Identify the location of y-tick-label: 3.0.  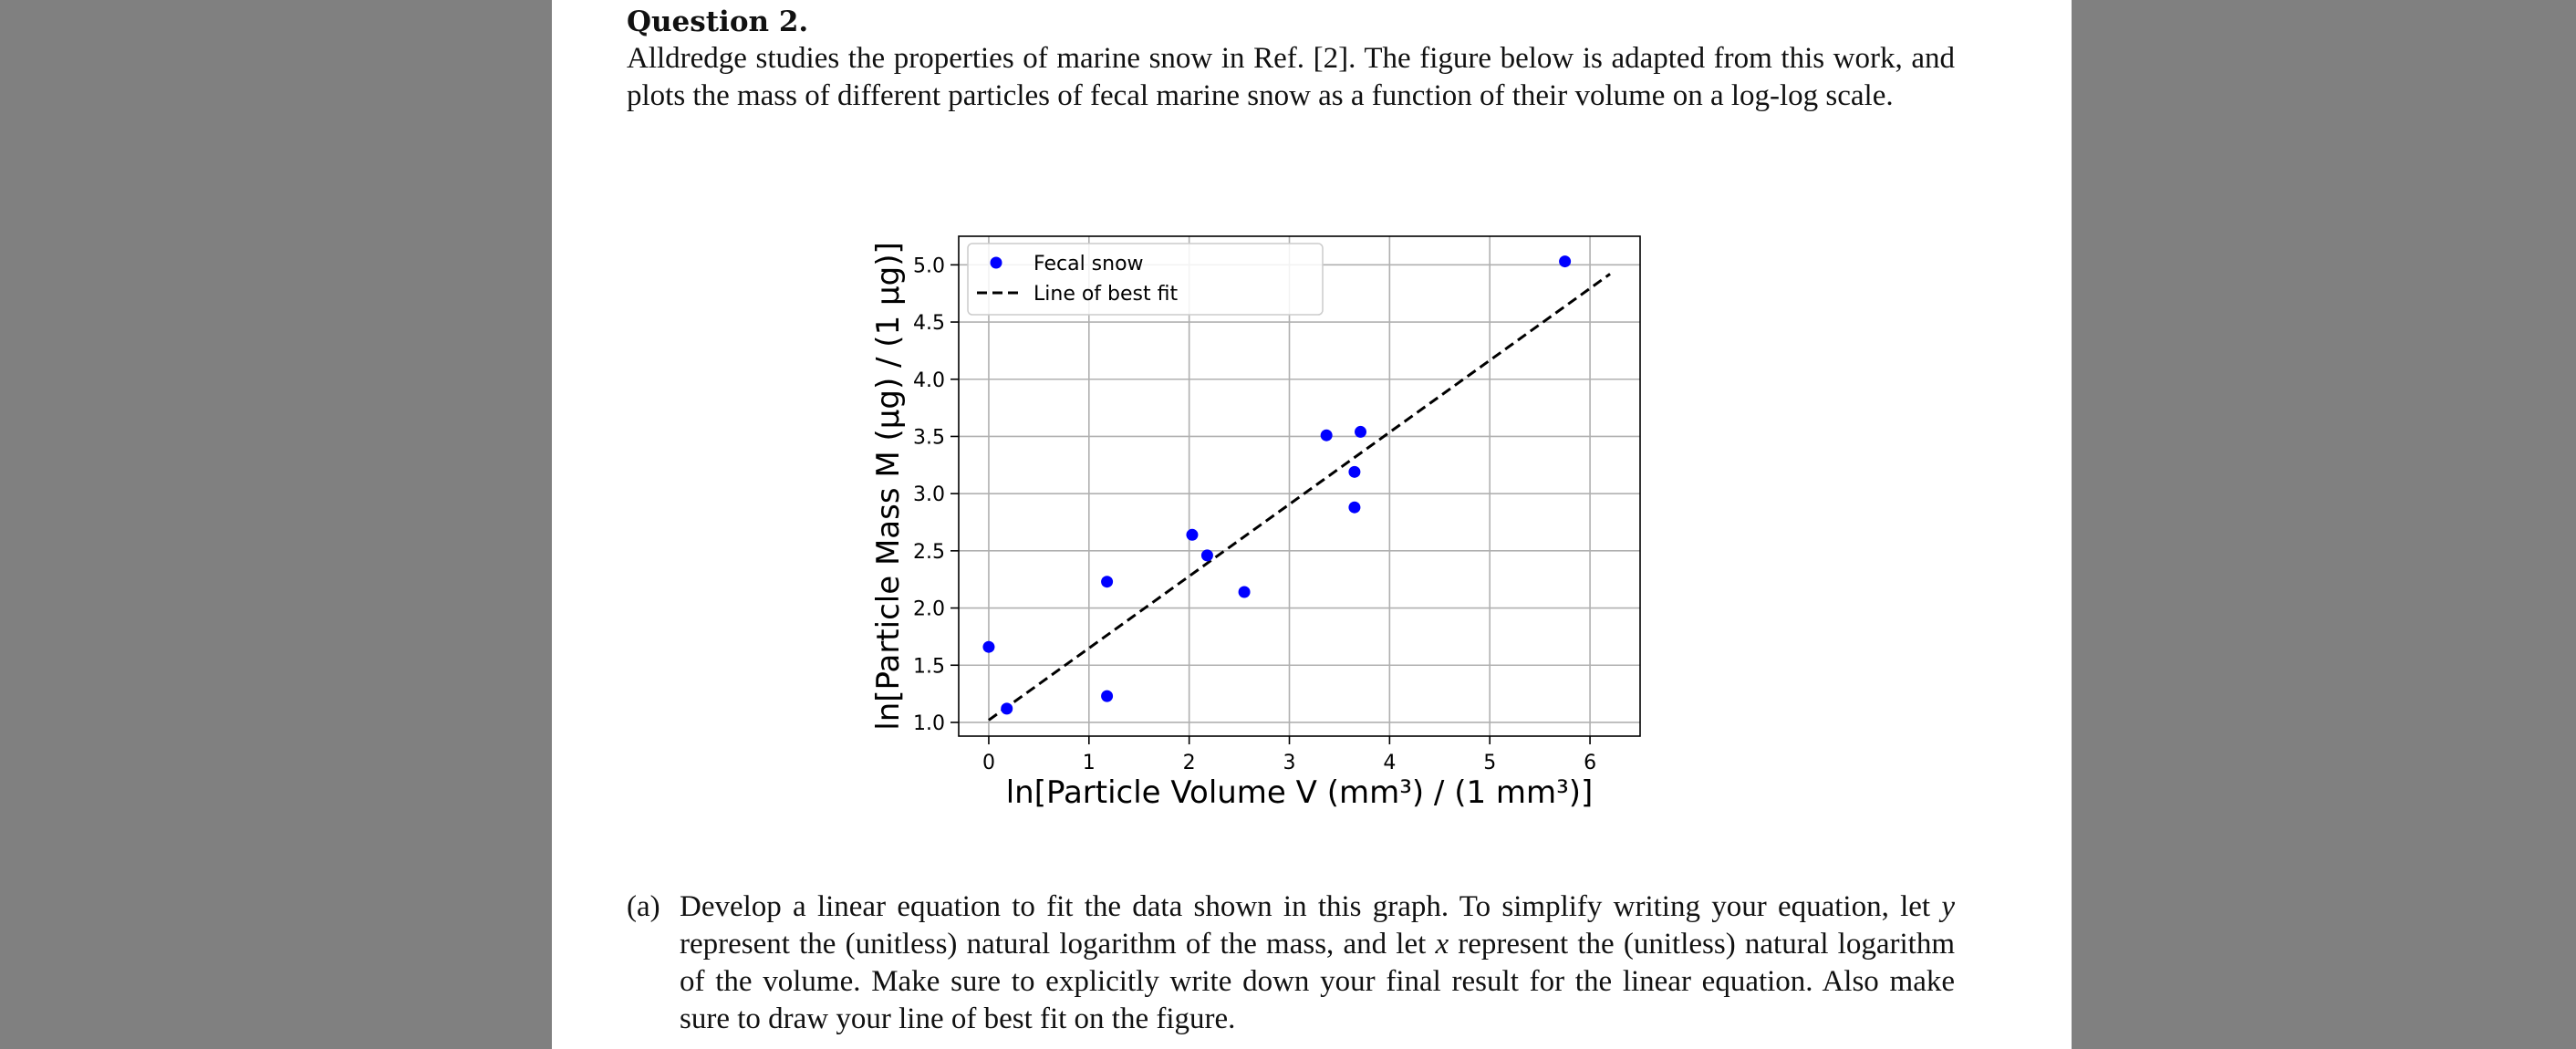
(929, 495).